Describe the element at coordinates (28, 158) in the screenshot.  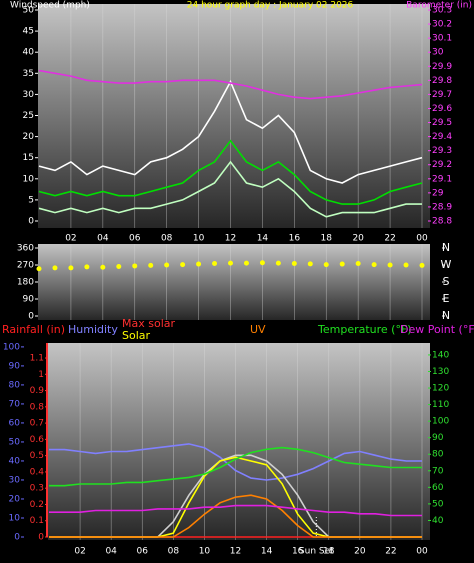
I see `y-tick-label: 15` at that location.